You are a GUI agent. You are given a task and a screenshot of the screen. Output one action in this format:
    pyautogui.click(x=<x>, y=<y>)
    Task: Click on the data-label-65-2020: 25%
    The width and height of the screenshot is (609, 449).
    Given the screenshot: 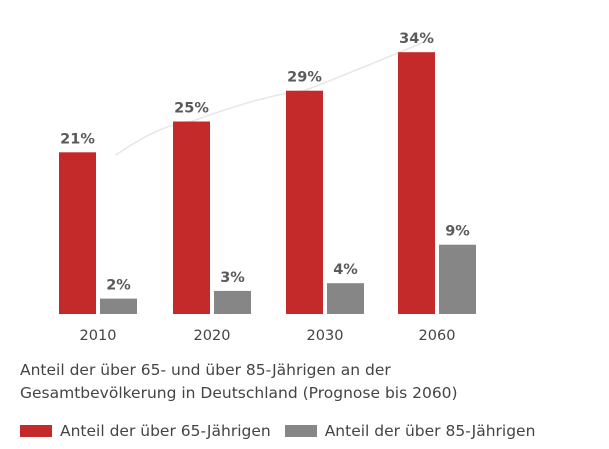 What is the action you would take?
    pyautogui.click(x=191, y=109)
    